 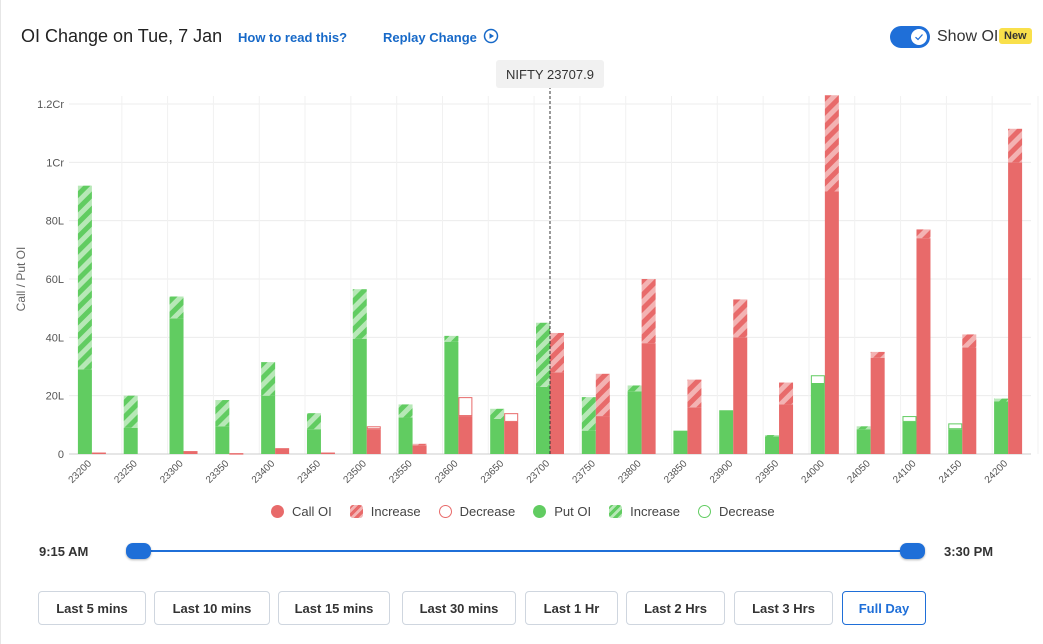 I want to click on legend-item-call: Call OI, so click(x=301, y=511).